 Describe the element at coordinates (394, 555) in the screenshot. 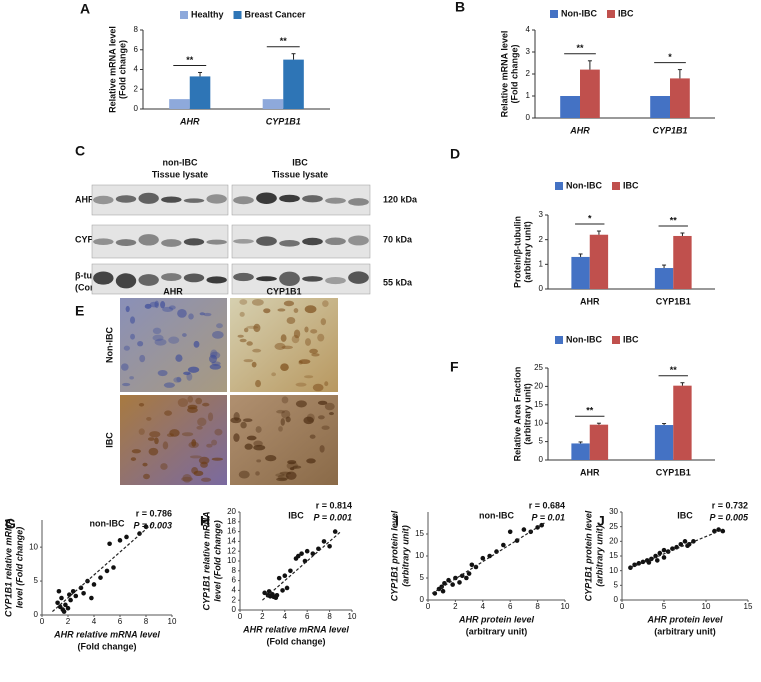

I see `y-axis-label: CYP1B1 protein level` at that location.